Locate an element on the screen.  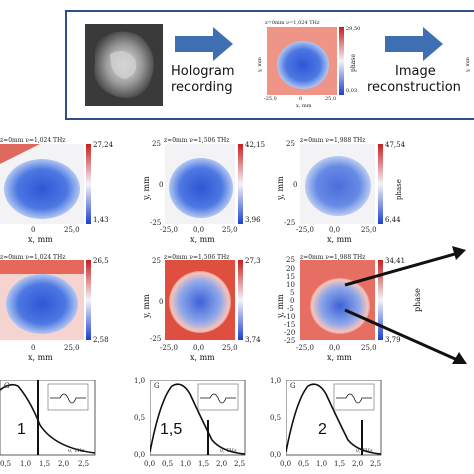
r1c2-title: z=0mm ν=1,506 THz is located at coordinates (197, 140).